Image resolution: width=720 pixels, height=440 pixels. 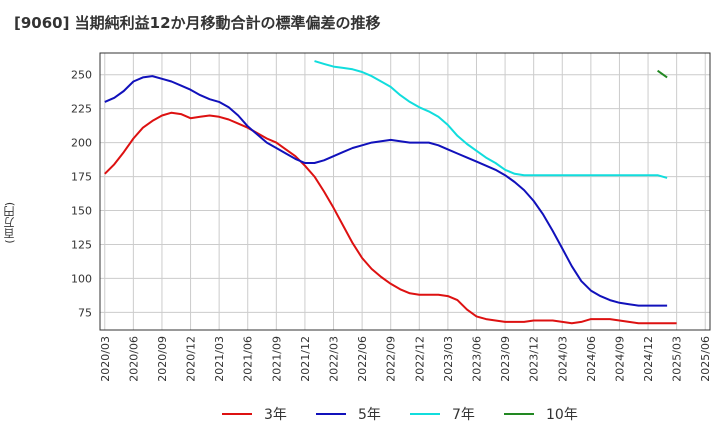 I want to click on x-tick-label: 2022/09, so click(x=391, y=359).